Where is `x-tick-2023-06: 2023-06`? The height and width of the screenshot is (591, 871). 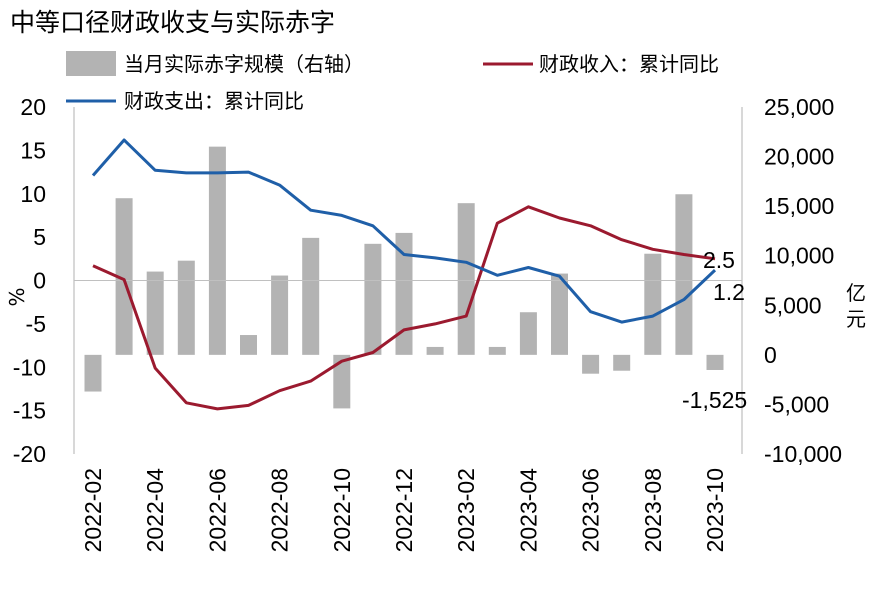
x-tick-2023-06: 2023-06 is located at coordinates (591, 510).